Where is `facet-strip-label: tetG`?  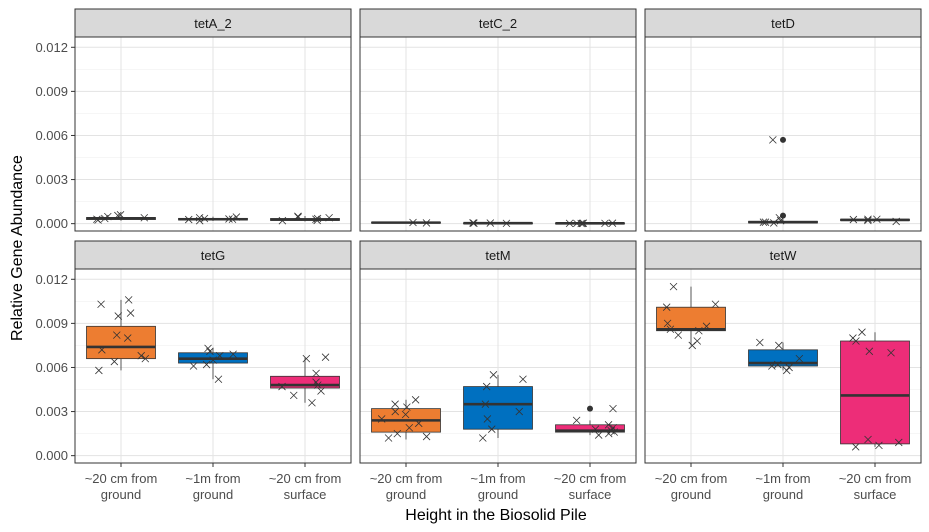
facet-strip-label: tetG is located at coordinates (213, 255).